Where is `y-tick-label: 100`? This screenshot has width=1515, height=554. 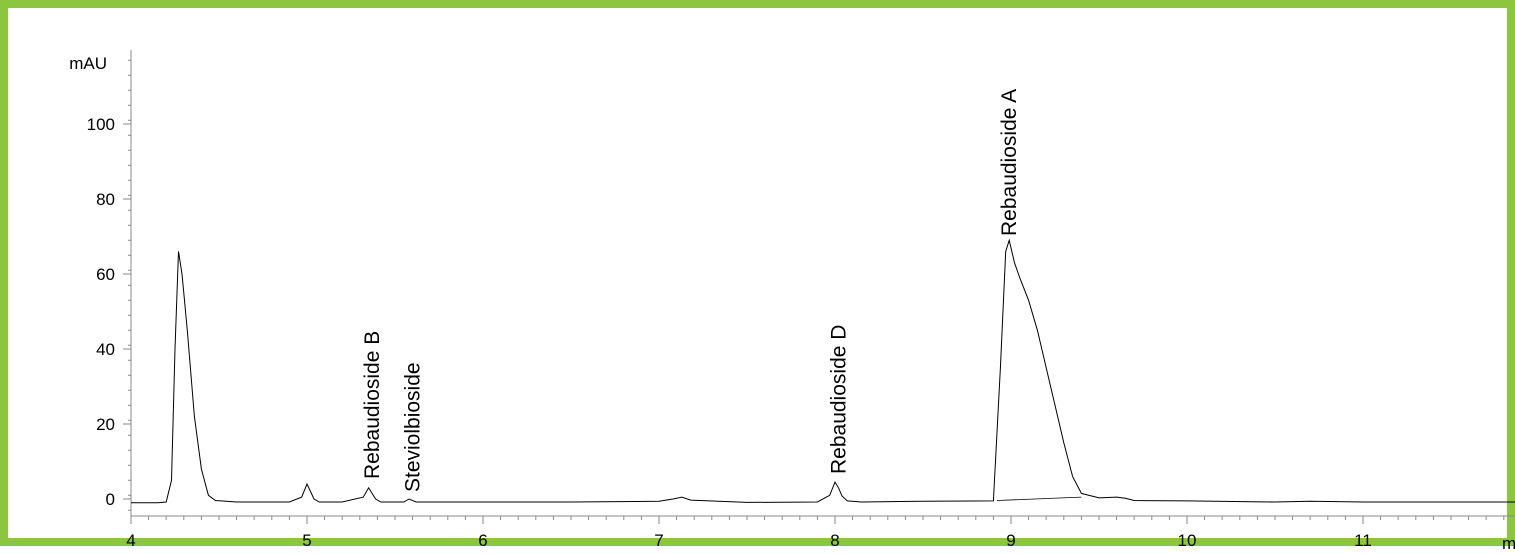 y-tick-label: 100 is located at coordinates (101, 124).